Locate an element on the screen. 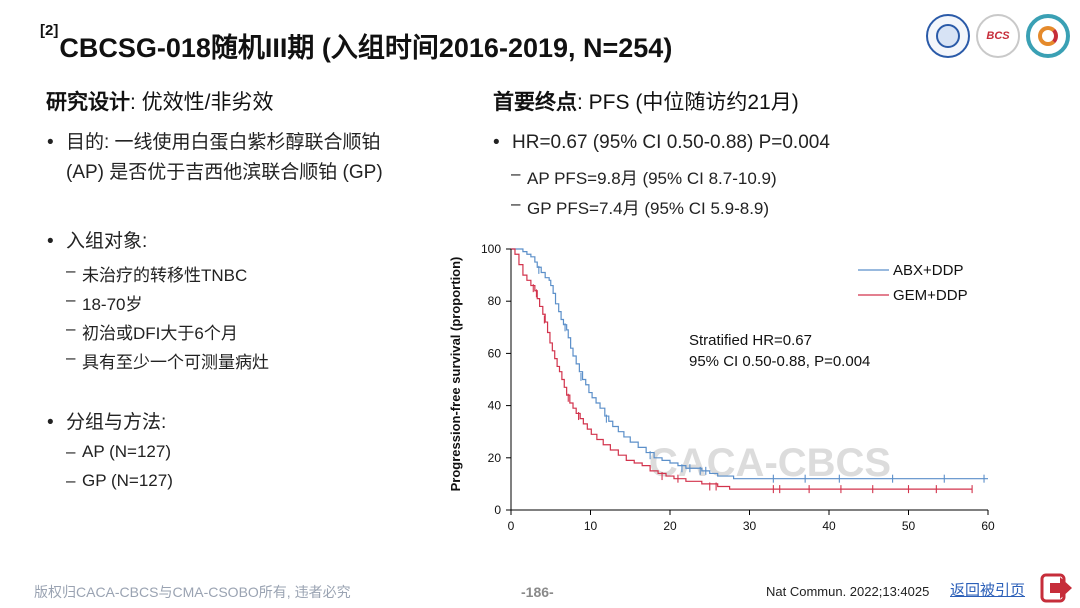 The height and width of the screenshot is (608, 1080). endpoint-heading: 首要终点: PFS (中位随访约21月) is located at coordinates (646, 101).